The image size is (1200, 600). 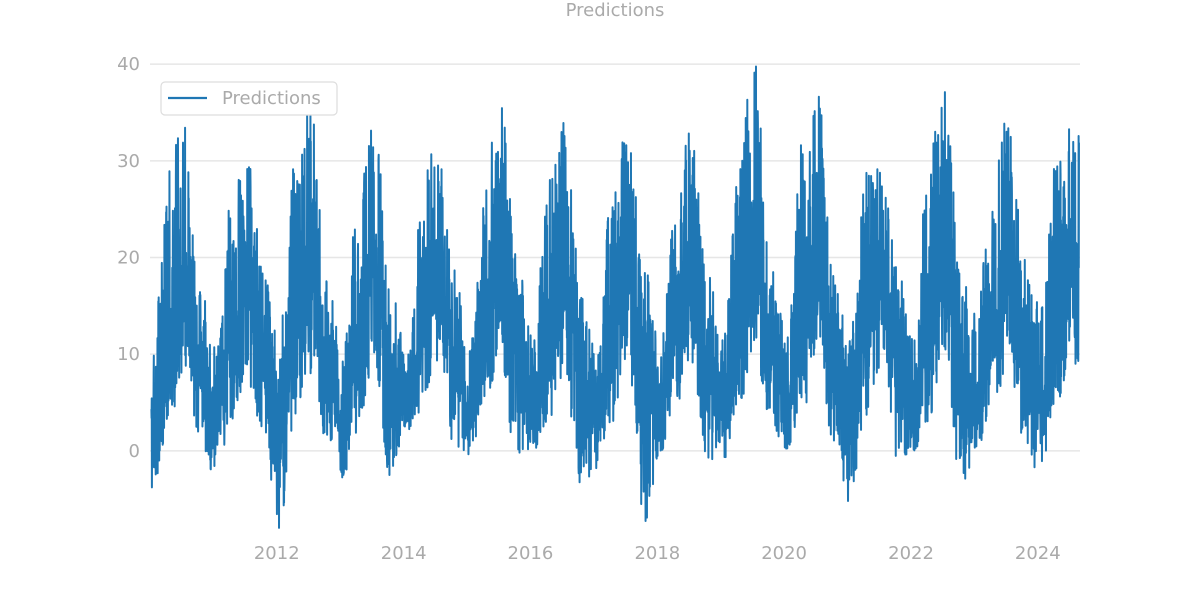 I want to click on legend-box, so click(x=249, y=98).